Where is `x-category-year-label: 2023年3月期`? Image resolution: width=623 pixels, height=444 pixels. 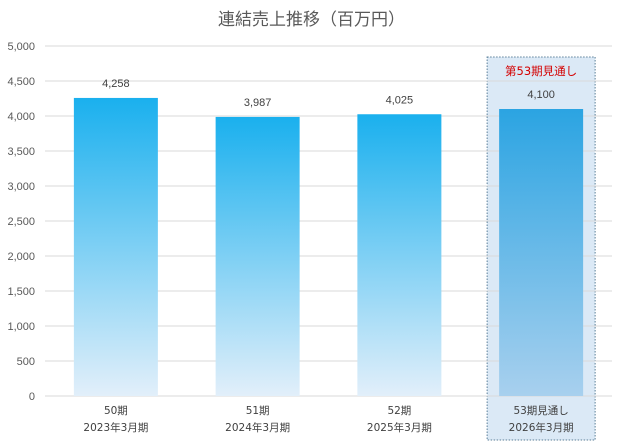
x-category-year-label: 2023年3月期 is located at coordinates (115, 427).